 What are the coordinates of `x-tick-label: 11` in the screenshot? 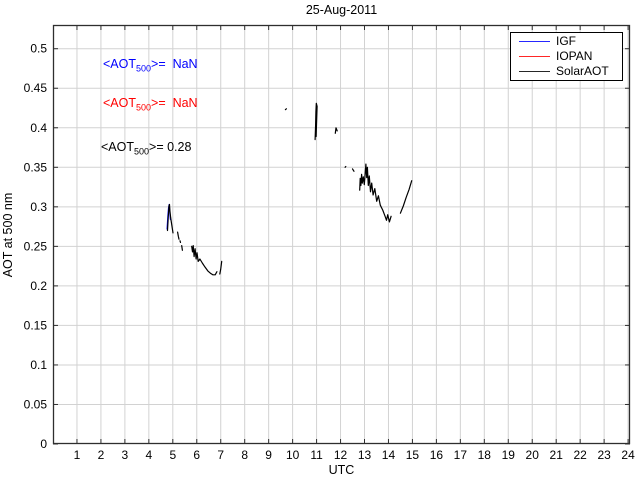 It's located at (316, 455).